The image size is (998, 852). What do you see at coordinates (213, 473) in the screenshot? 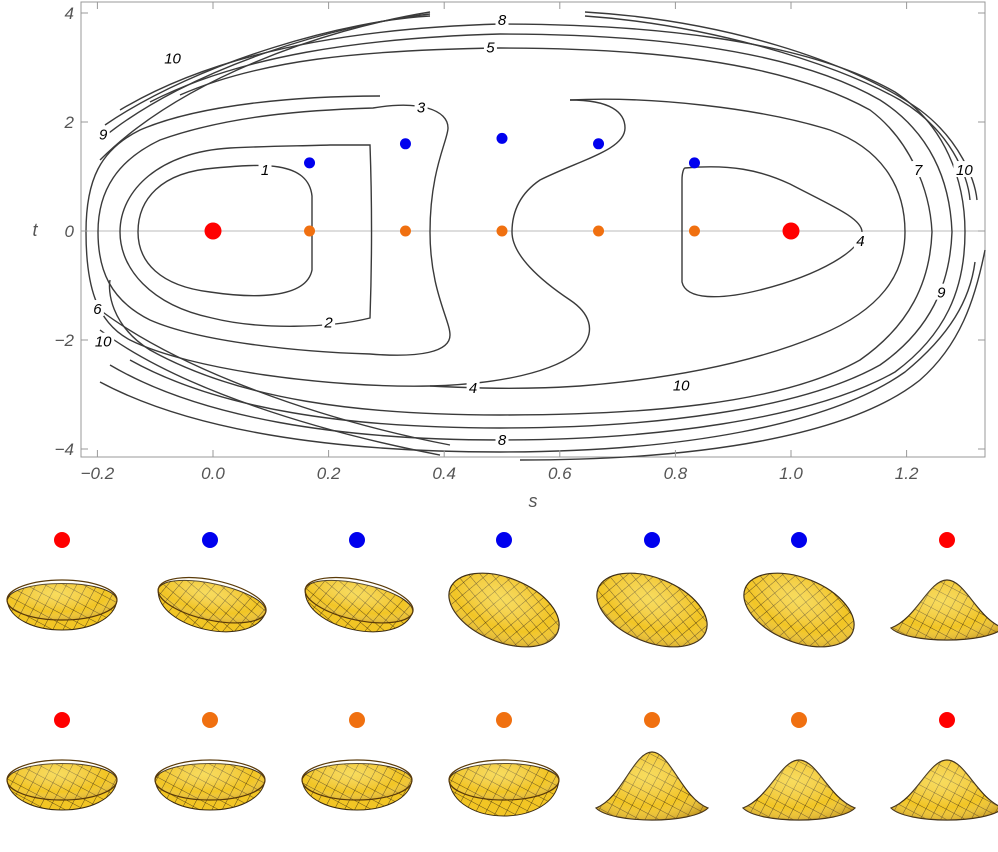
I see `x-tick-label: 0.0` at bounding box center [213, 473].